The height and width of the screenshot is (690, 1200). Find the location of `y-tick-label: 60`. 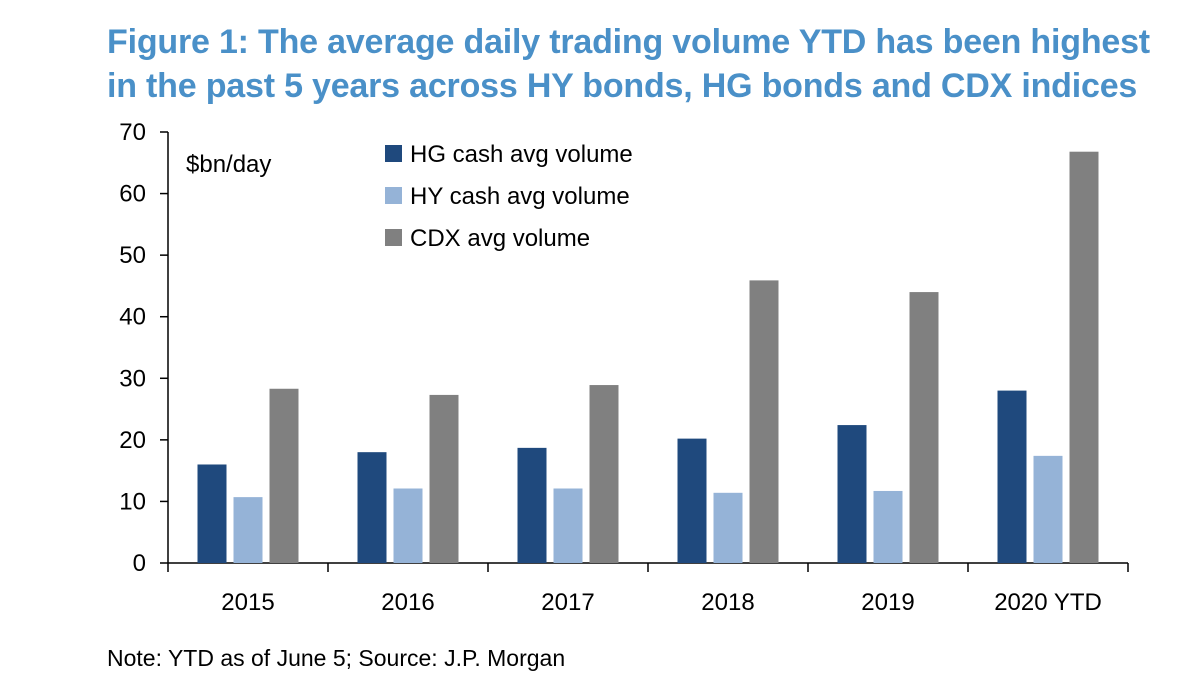

y-tick-label: 60 is located at coordinates (132, 194).